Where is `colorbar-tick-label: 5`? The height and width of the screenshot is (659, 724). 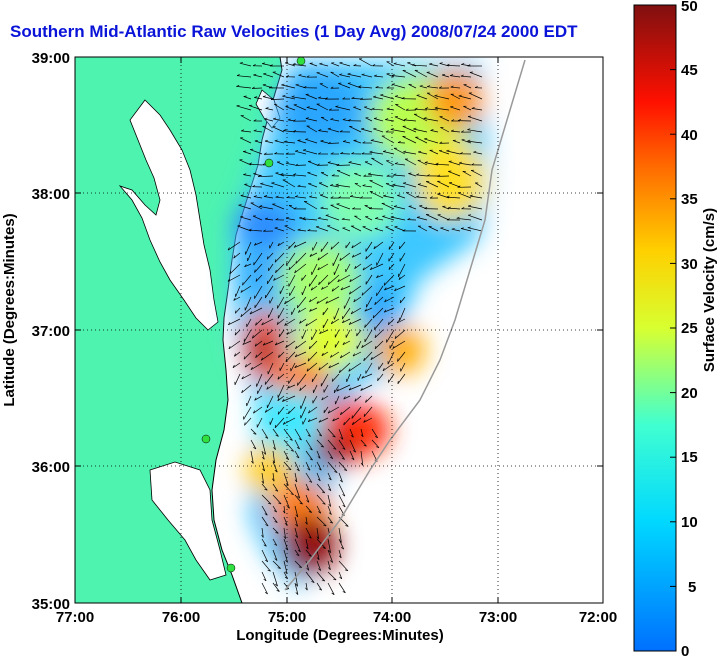 colorbar-tick-label: 5 is located at coordinates (692, 587).